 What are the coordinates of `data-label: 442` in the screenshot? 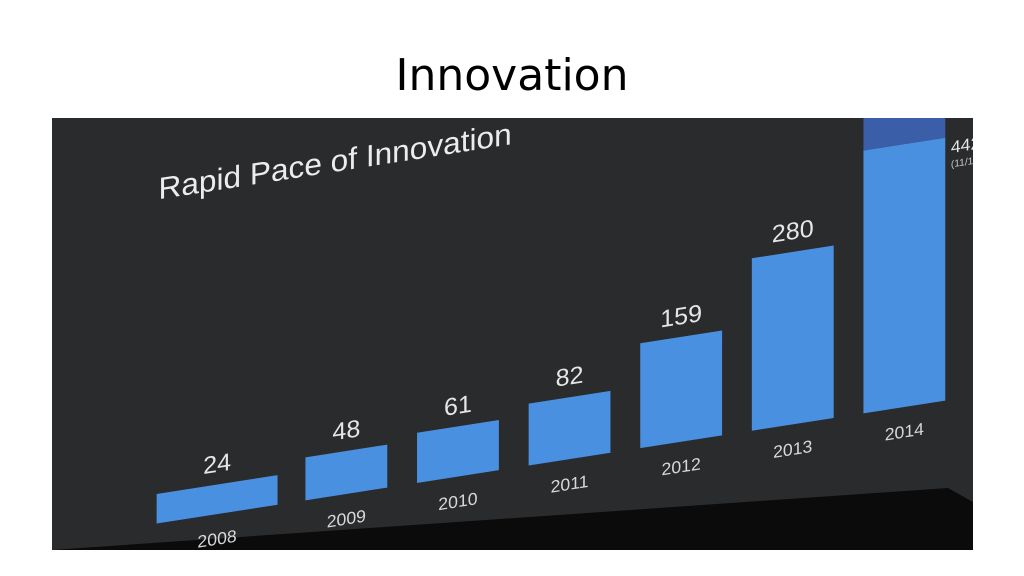 It's located at (962, 145).